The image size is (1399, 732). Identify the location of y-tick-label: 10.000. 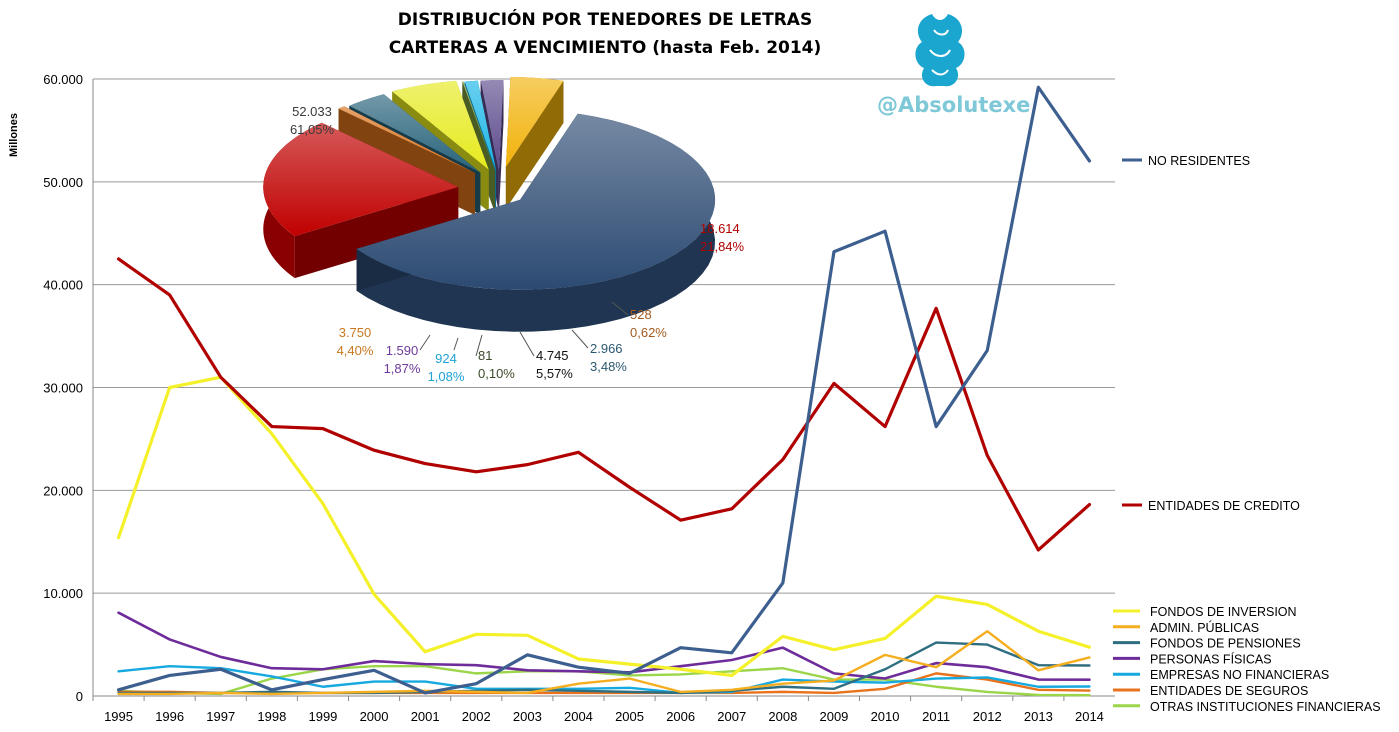
(63, 593).